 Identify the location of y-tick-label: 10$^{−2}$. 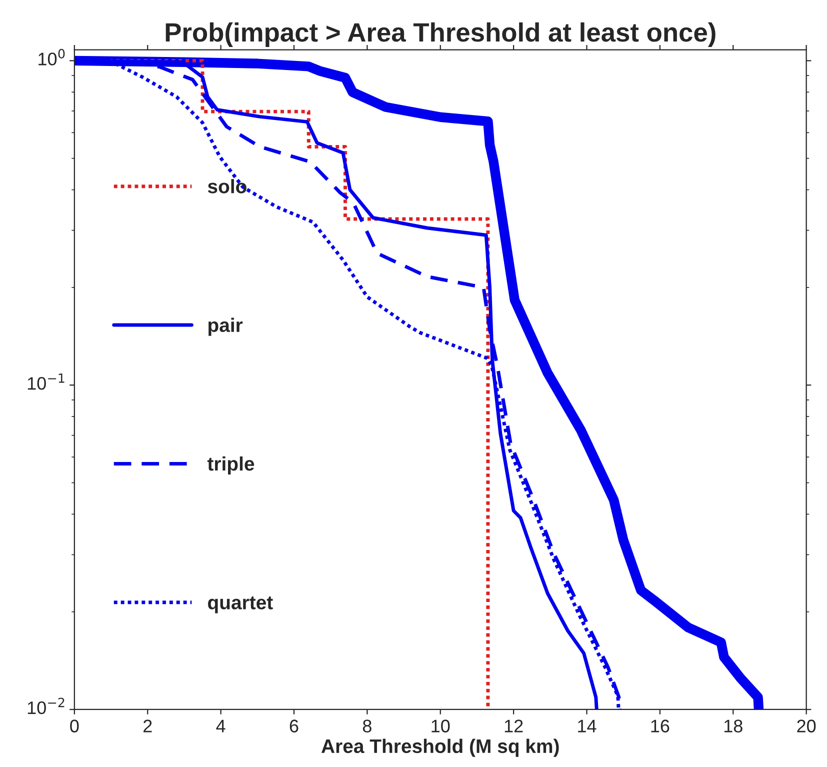
(46, 706).